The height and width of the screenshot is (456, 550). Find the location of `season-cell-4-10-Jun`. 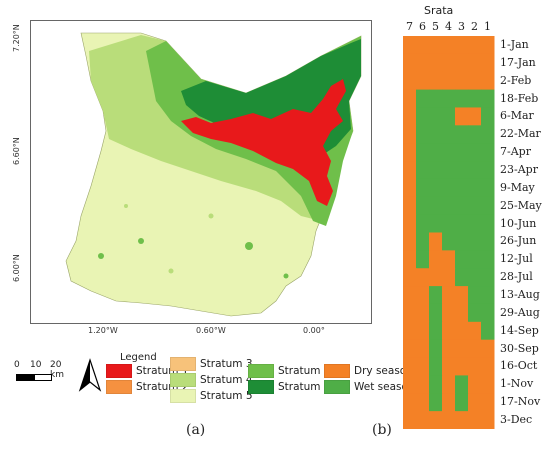

season-cell-4-10-Jun is located at coordinates (449, 223).